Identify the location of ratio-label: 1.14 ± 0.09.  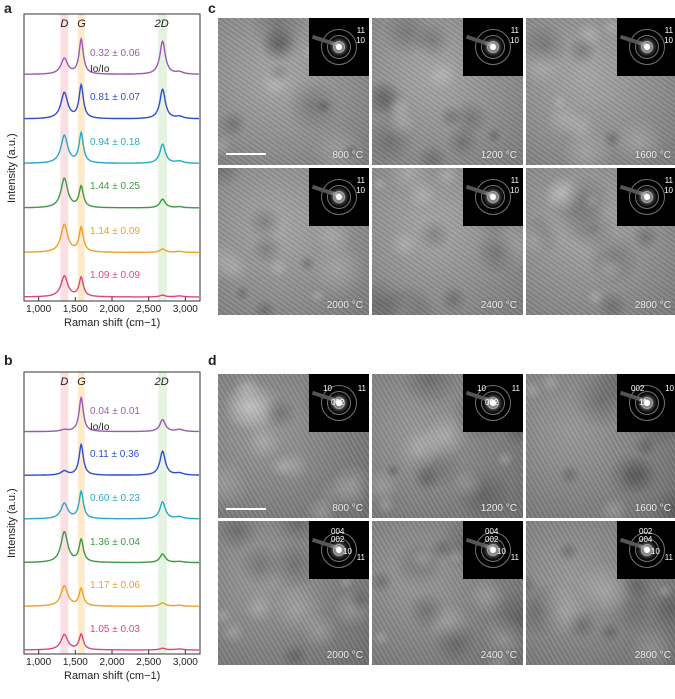
(115, 231).